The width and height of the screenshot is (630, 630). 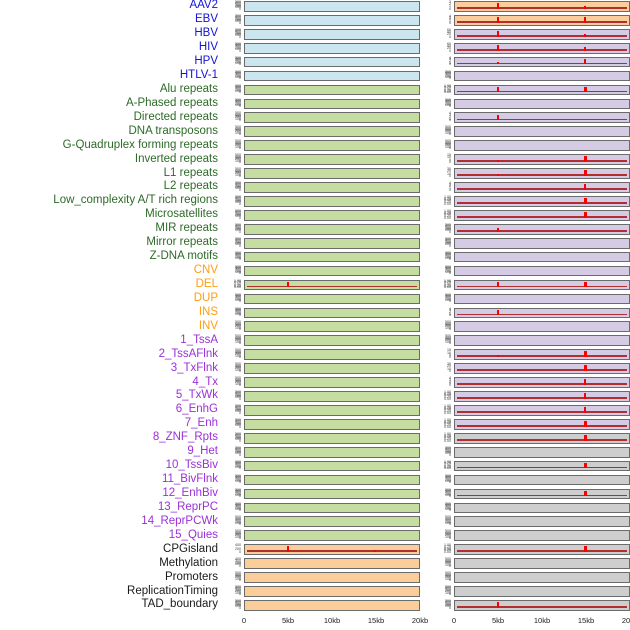 I want to click on track-panel-9-het, so click(x=542, y=452).